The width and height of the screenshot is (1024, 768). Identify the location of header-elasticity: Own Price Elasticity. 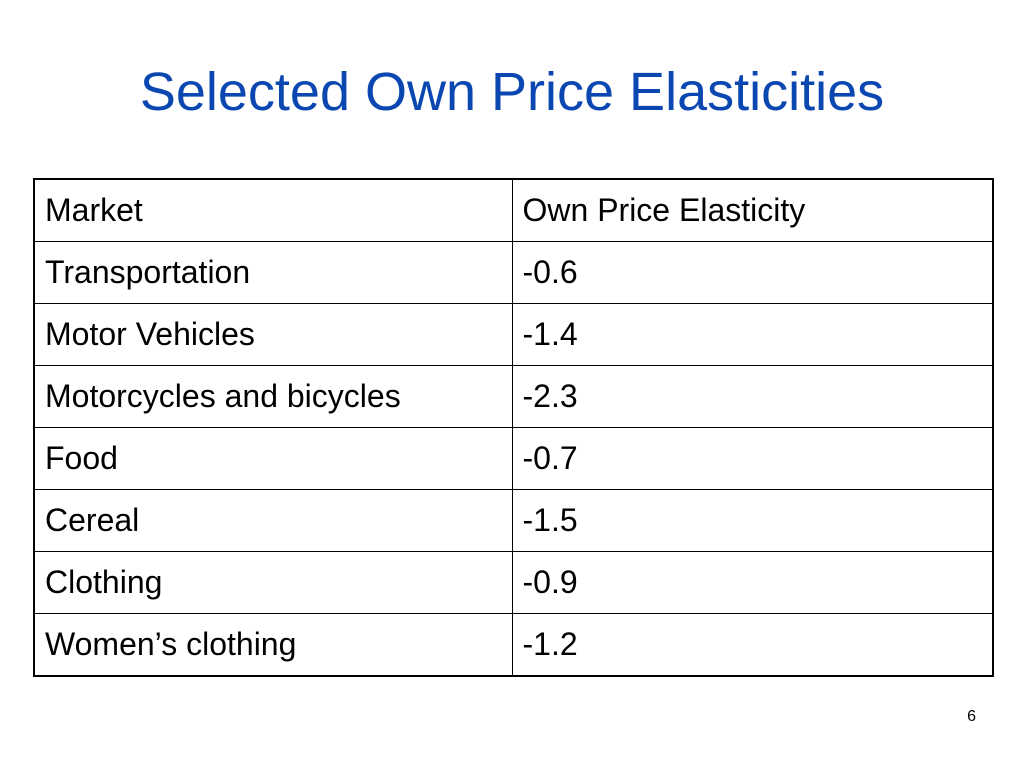
(752, 210).